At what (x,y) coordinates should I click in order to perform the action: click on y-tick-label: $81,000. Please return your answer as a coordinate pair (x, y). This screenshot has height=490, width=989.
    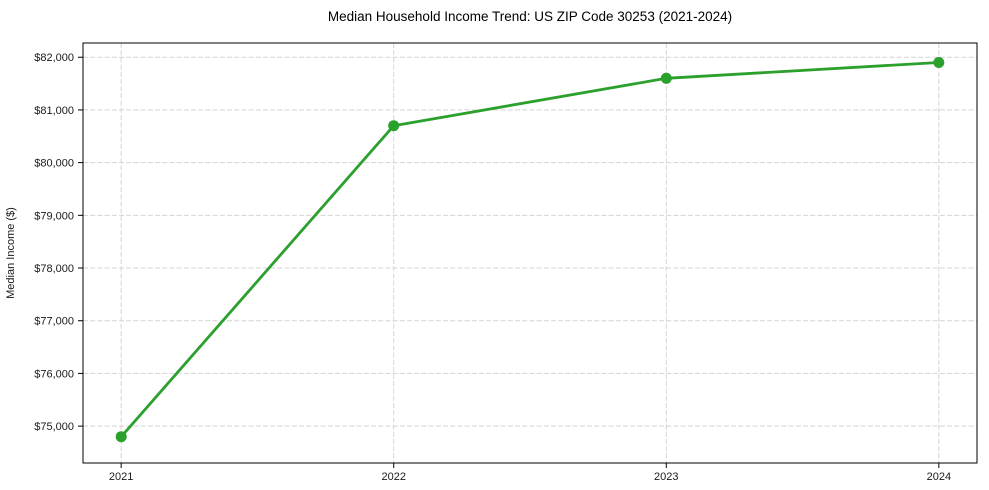
    Looking at the image, I should click on (54, 111).